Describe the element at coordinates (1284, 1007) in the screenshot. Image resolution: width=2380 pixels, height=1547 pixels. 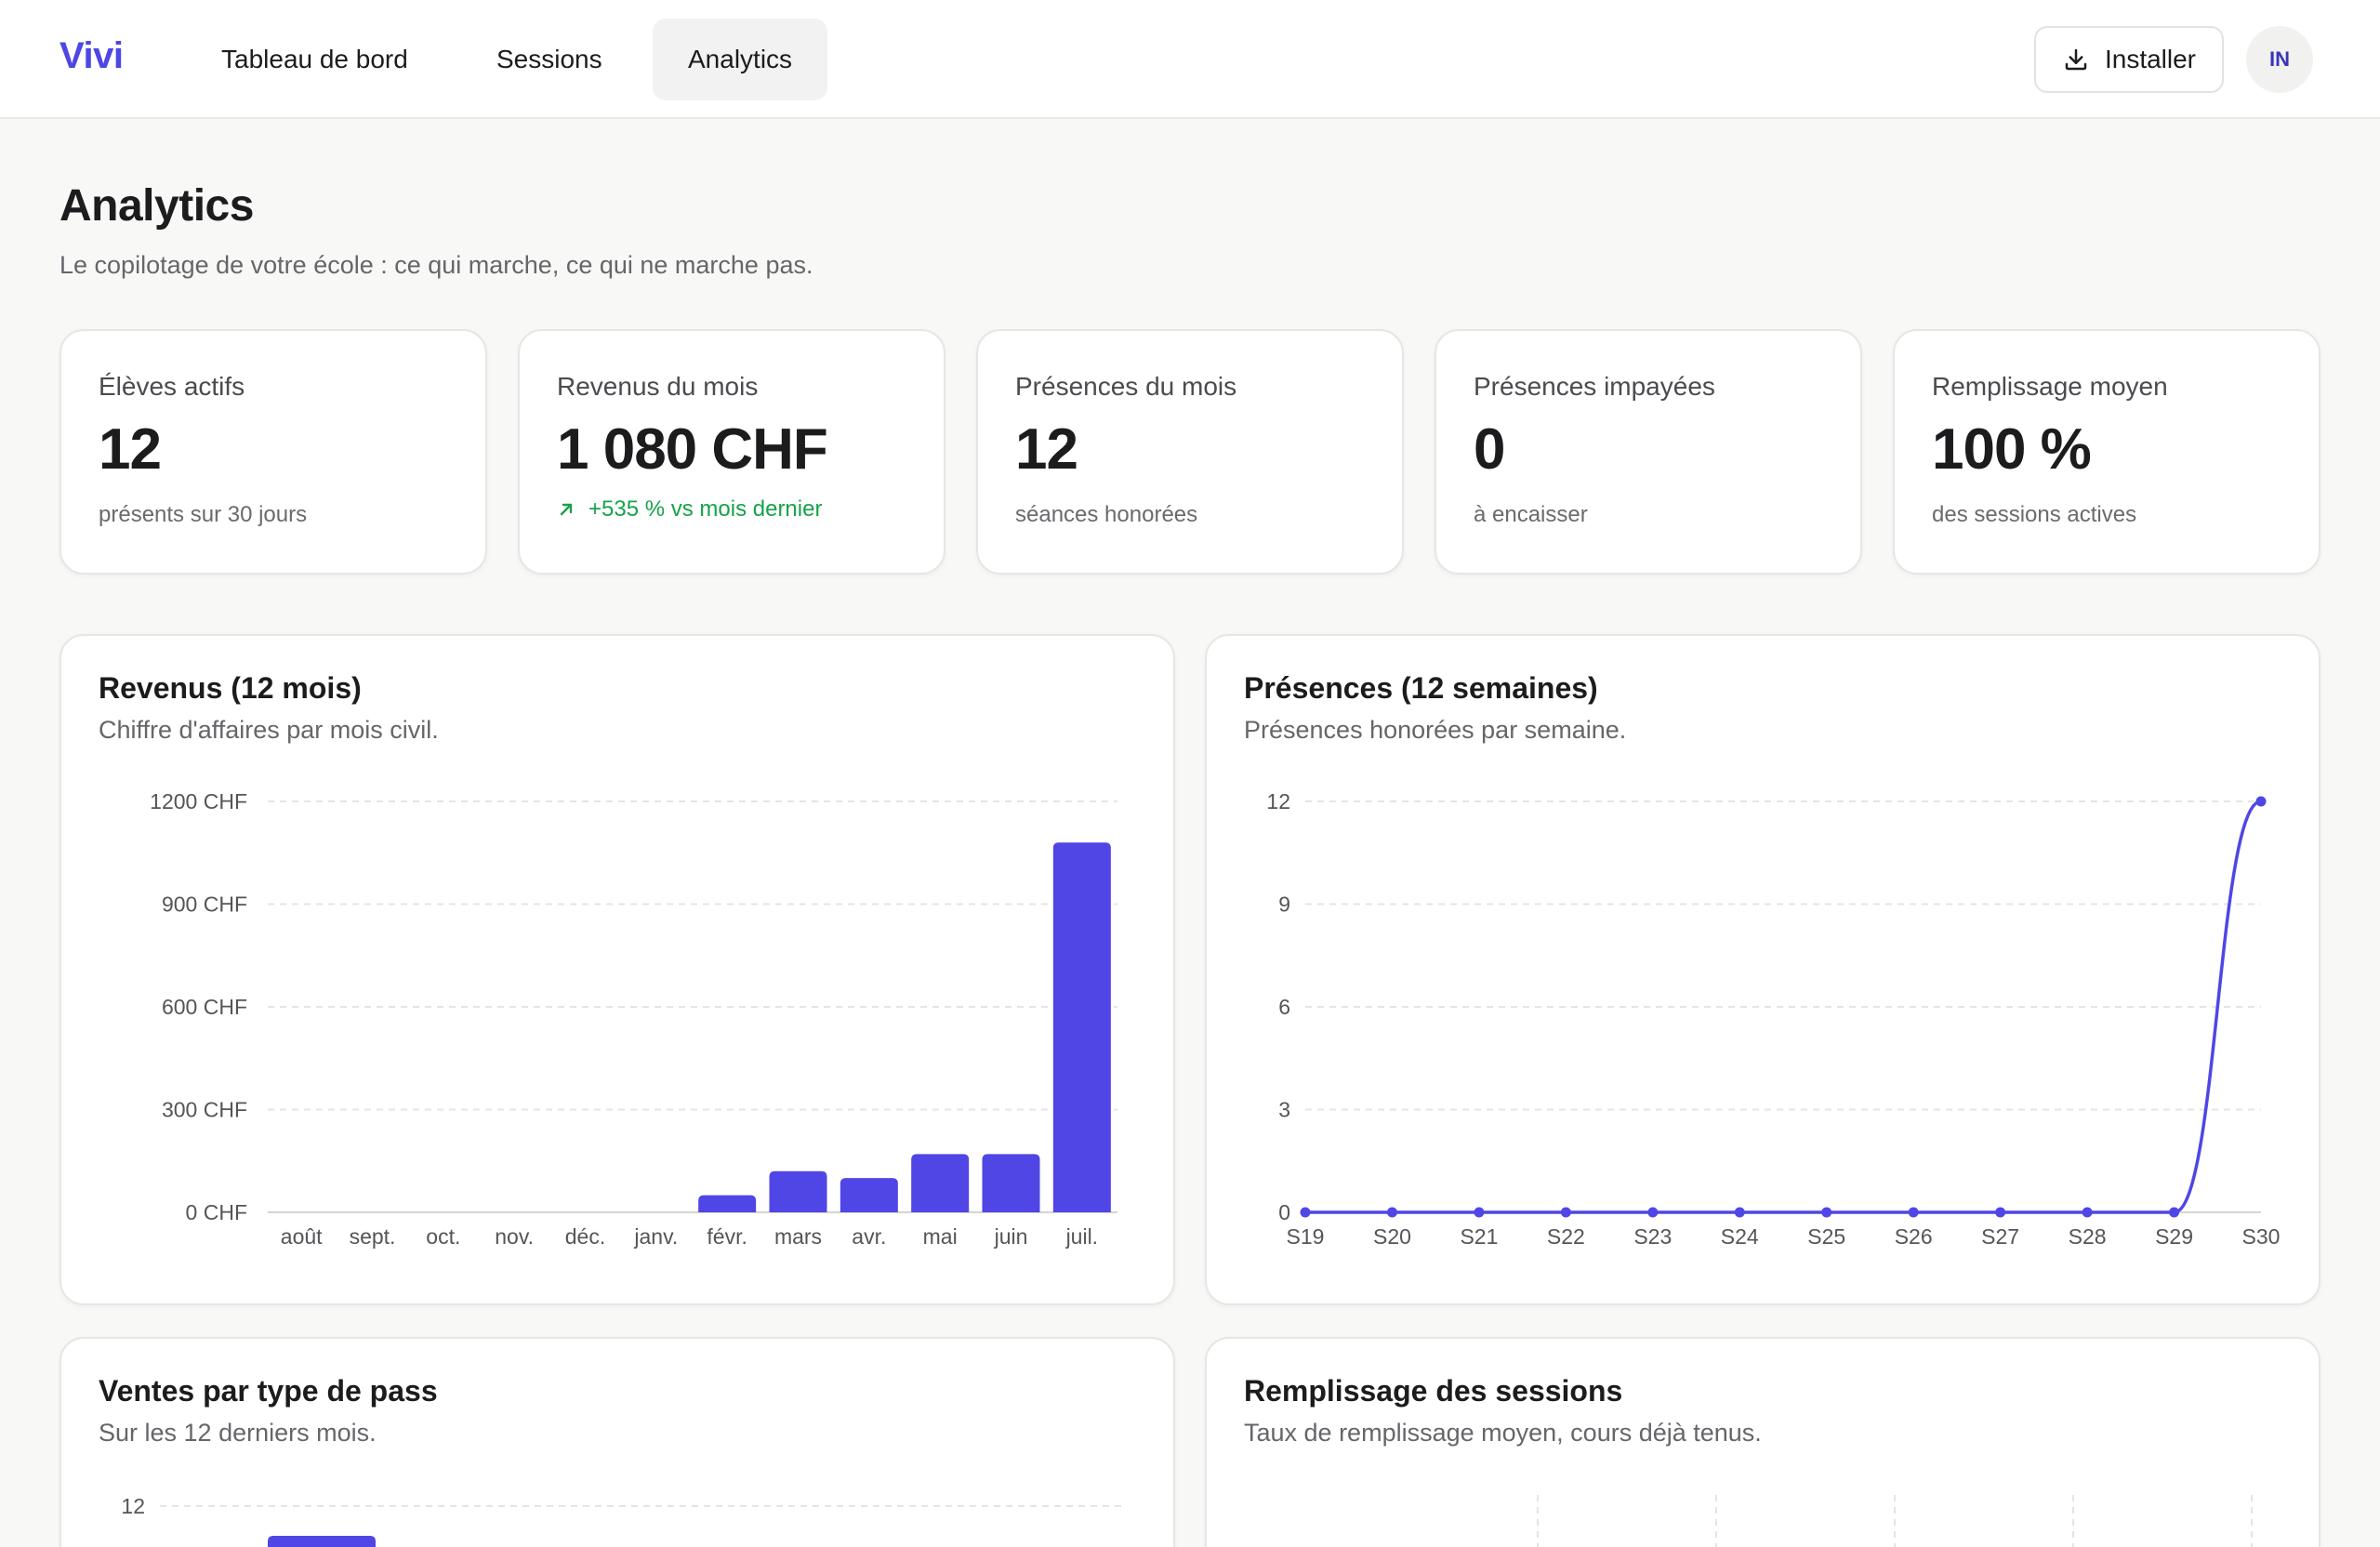
I see `y-tick-label: 6` at that location.